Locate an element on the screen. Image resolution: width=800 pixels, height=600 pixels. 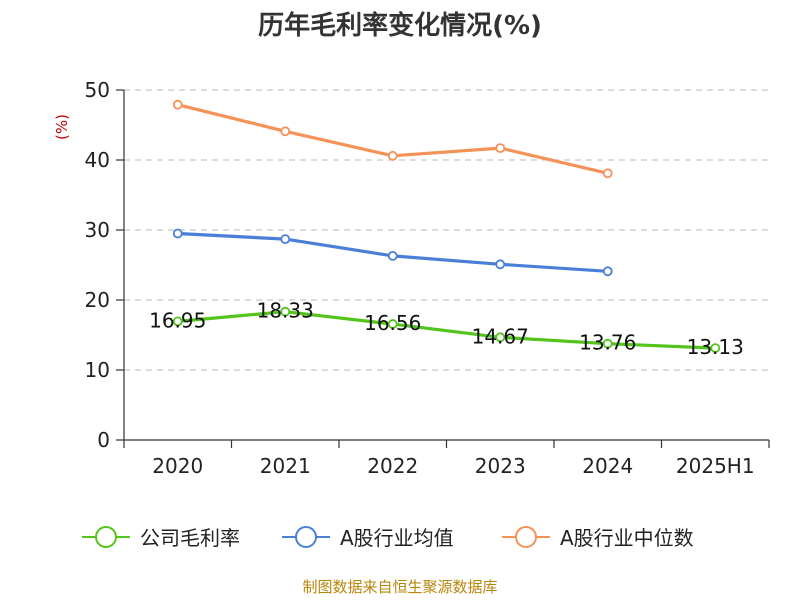
legend-item: A股行业中位数 is located at coordinates (598, 538).